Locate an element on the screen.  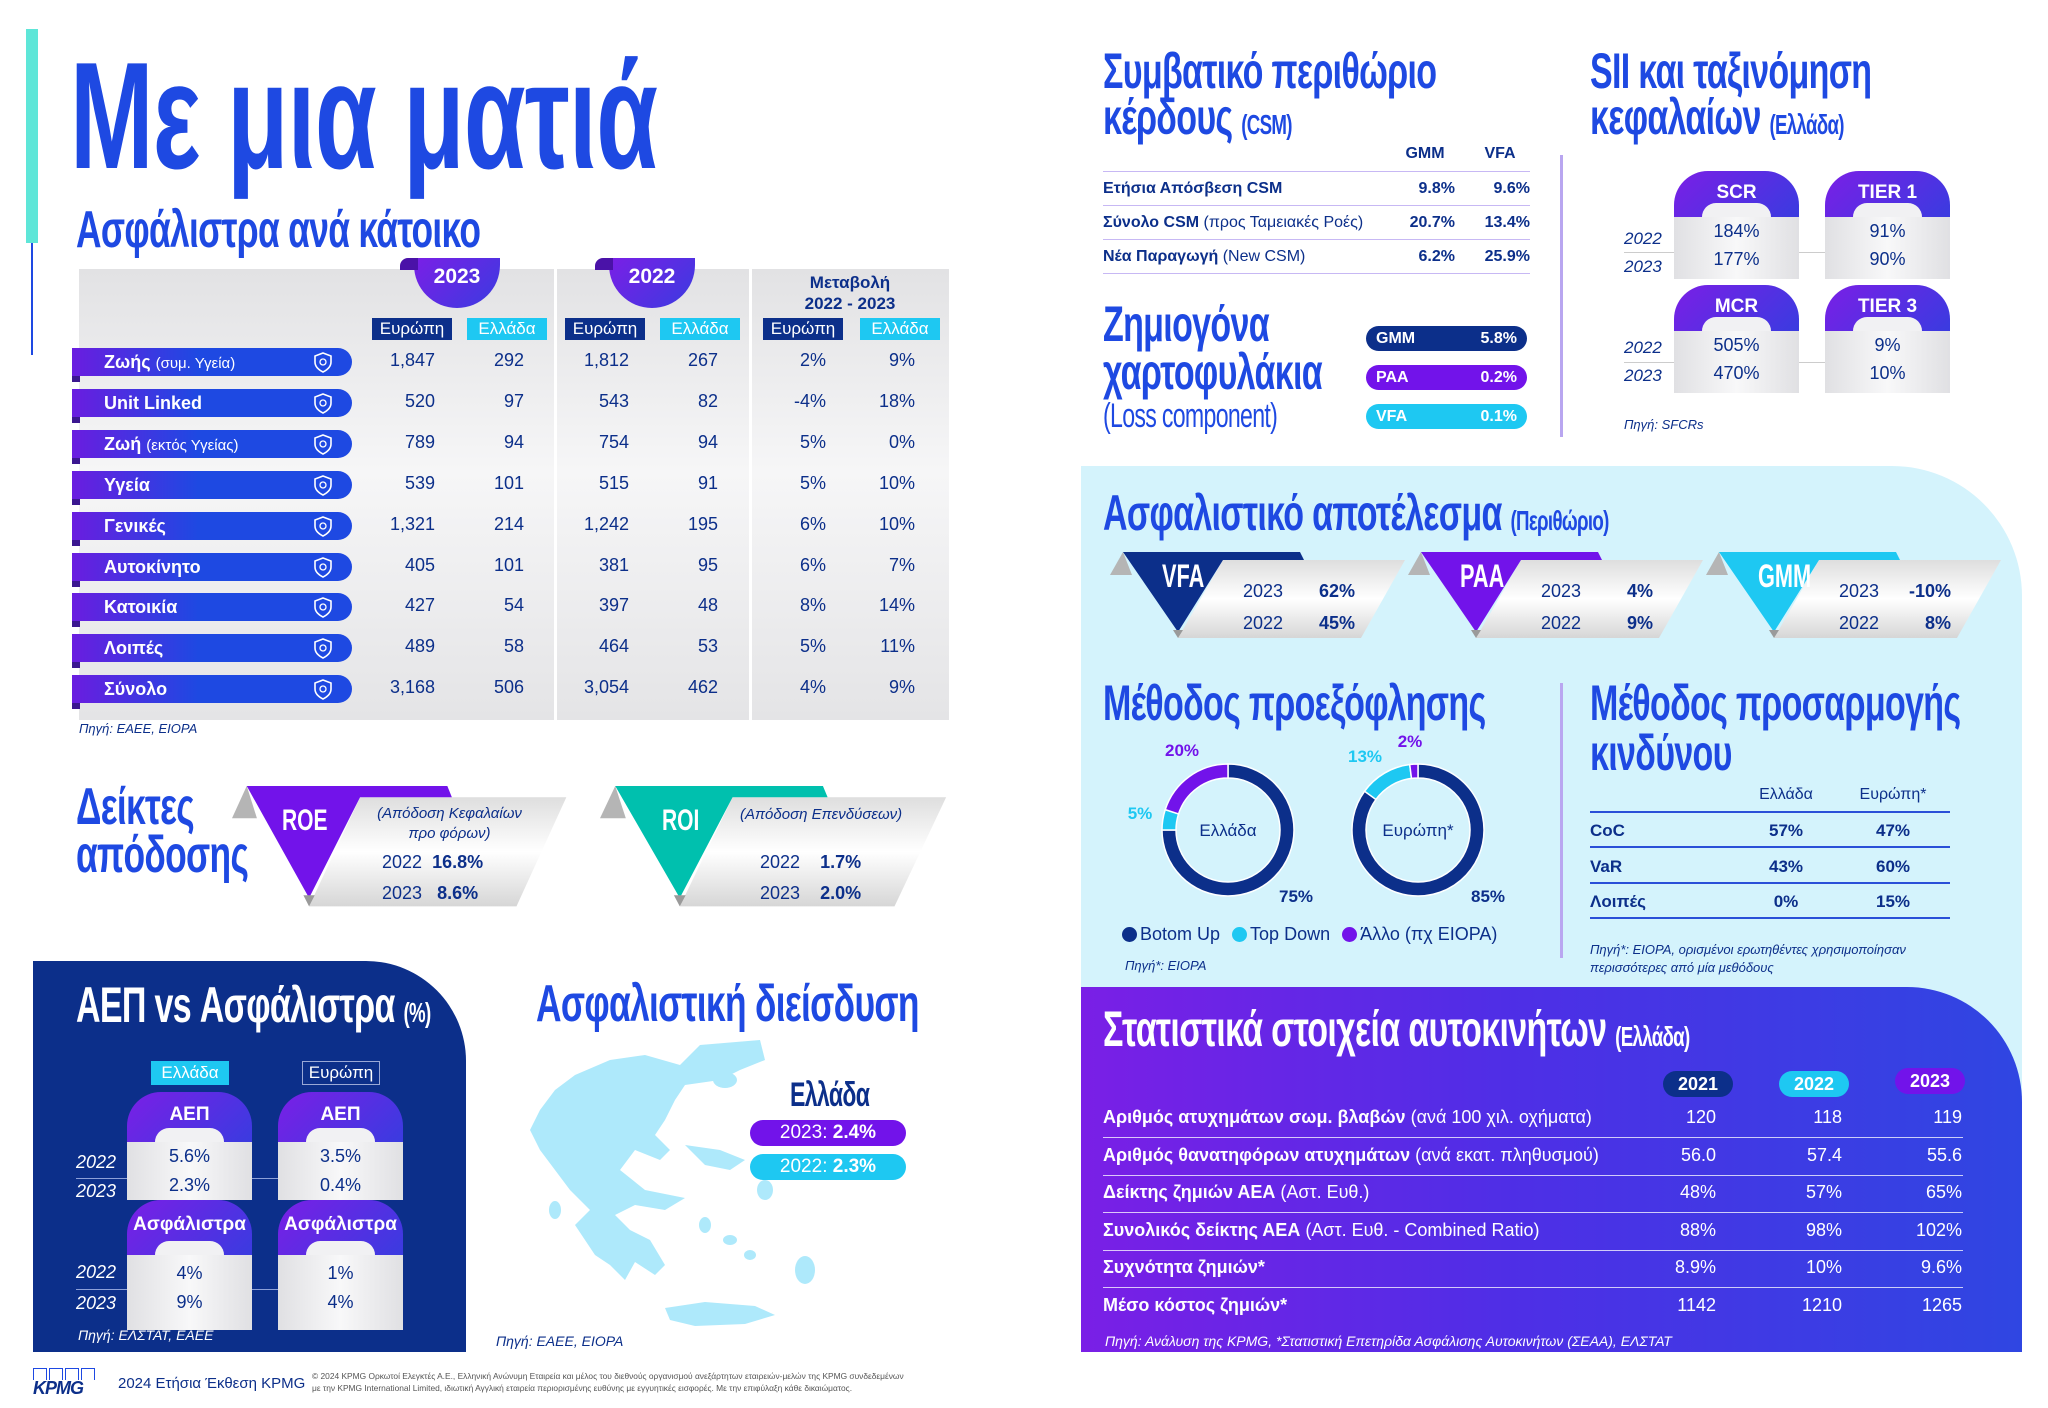
donut-data-label: 85% is located at coordinates (1488, 896).